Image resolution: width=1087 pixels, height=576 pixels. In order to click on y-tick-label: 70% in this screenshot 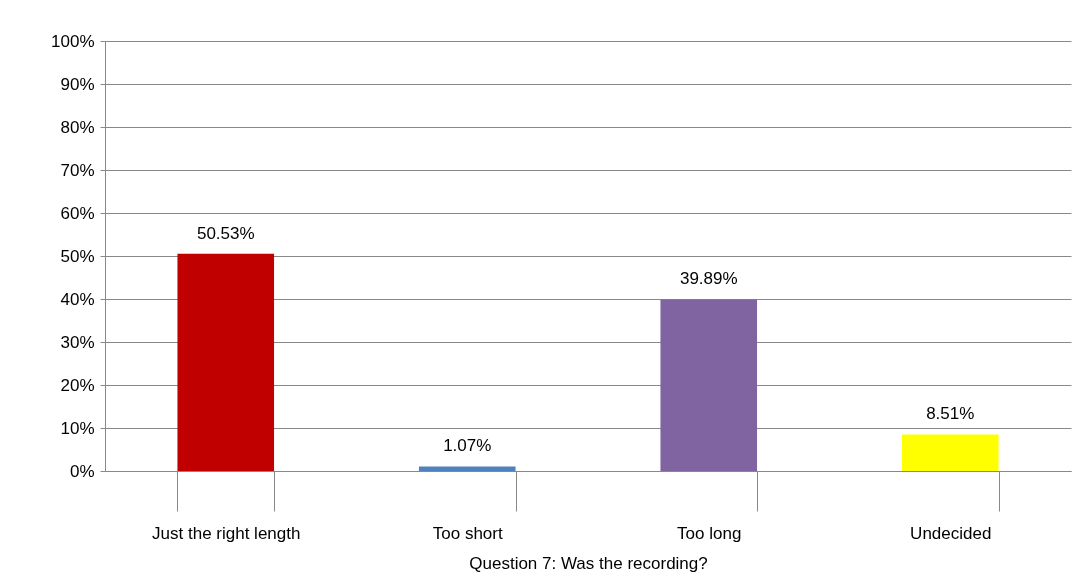, I will do `click(77, 170)`.